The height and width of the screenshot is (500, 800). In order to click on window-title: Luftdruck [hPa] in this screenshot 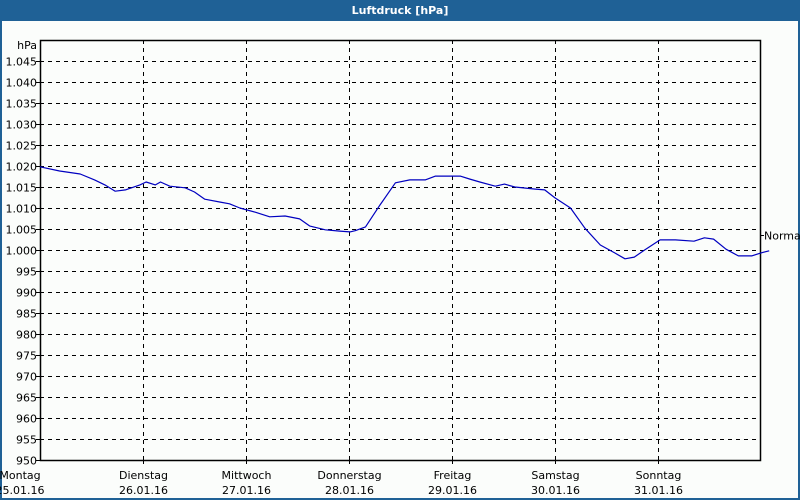, I will do `click(400, 10)`.